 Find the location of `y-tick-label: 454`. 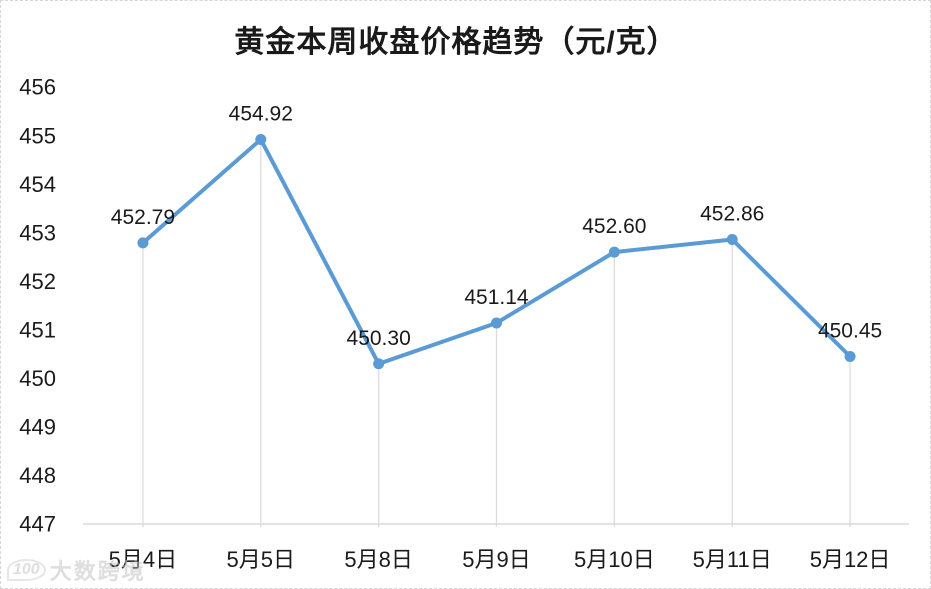

y-tick-label: 454 is located at coordinates (37, 184).